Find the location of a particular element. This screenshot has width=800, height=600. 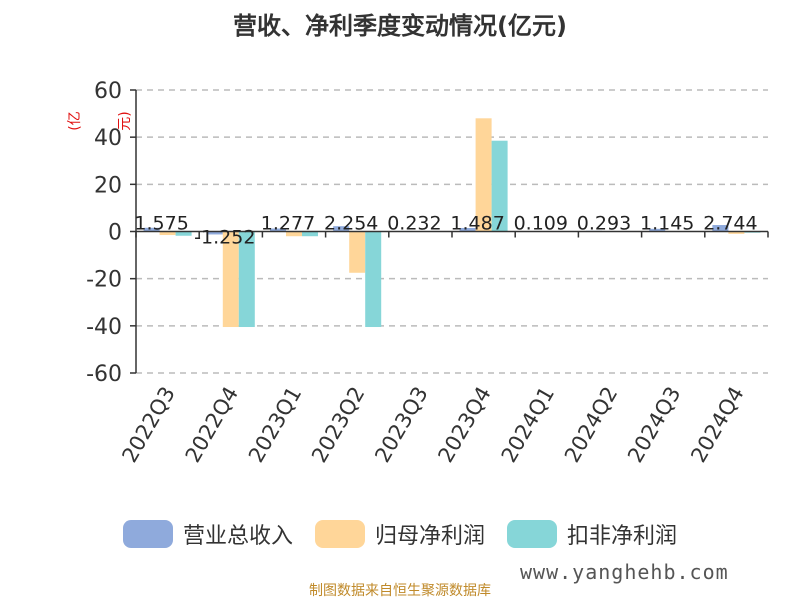

legend-item-deducted-profit: 扣非净利润 is located at coordinates (592, 534).